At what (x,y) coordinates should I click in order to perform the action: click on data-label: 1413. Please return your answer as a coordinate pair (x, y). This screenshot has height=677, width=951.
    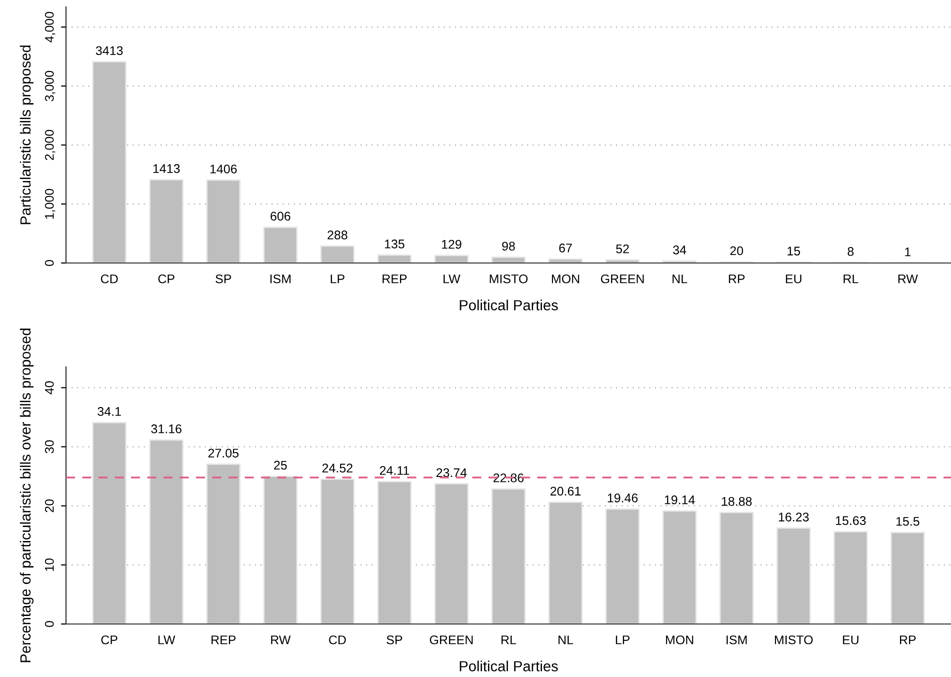
    Looking at the image, I should click on (166, 169).